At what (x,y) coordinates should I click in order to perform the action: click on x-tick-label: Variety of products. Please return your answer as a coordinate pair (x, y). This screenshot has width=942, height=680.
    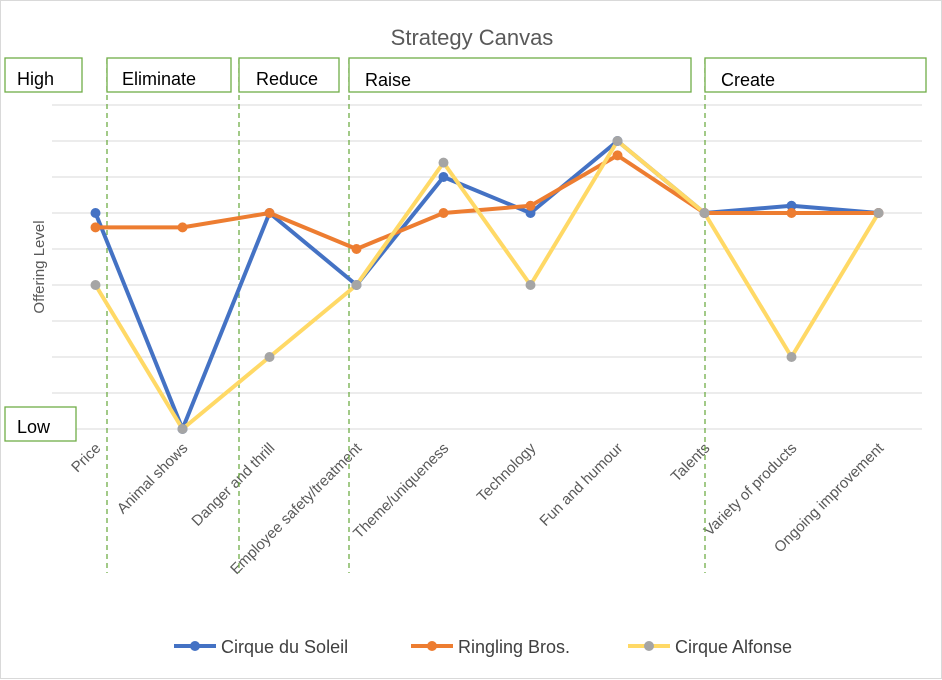
    Looking at the image, I should click on (751, 490).